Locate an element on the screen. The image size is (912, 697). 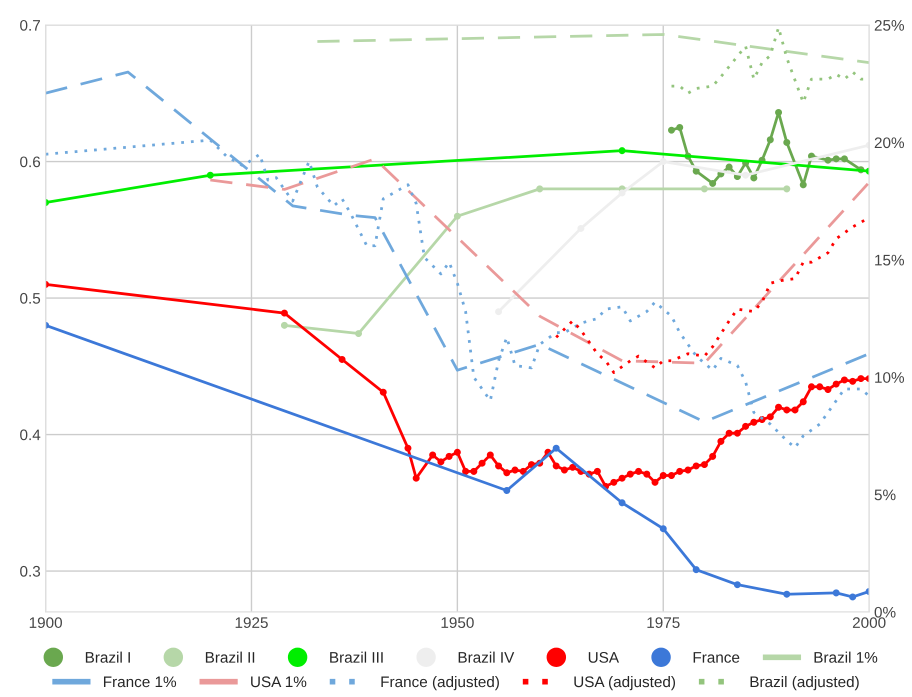
legend-label: Brazil IV is located at coordinates (486, 657).